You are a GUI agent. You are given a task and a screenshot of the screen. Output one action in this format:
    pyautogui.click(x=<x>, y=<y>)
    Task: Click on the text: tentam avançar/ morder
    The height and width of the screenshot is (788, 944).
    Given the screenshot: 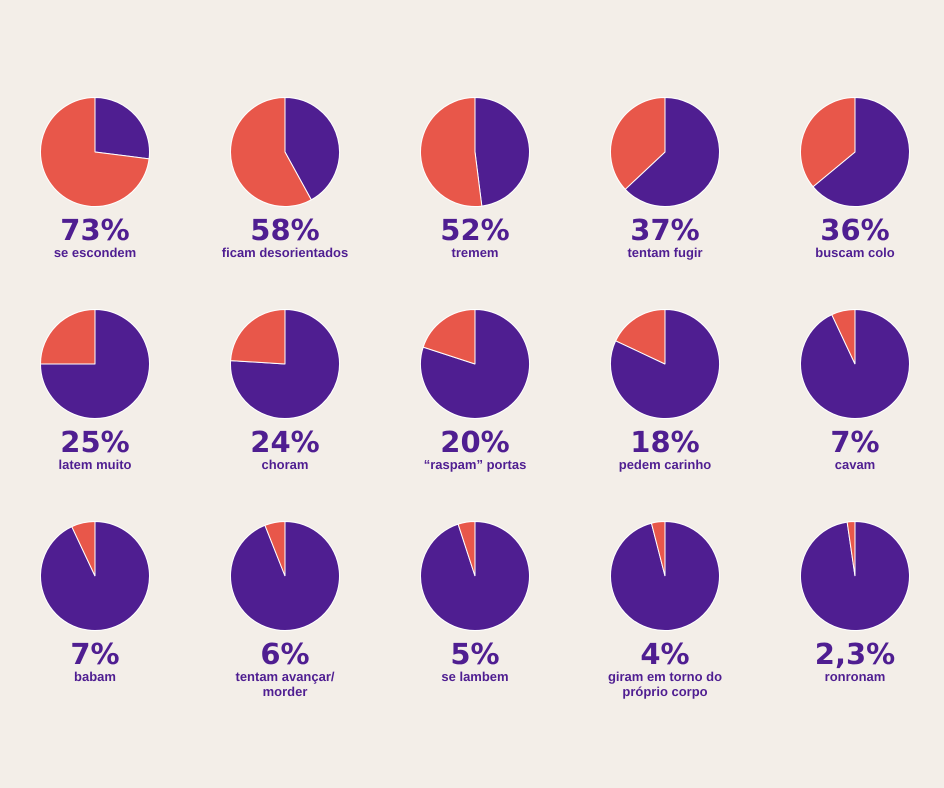 What is the action you would take?
    pyautogui.click(x=285, y=684)
    